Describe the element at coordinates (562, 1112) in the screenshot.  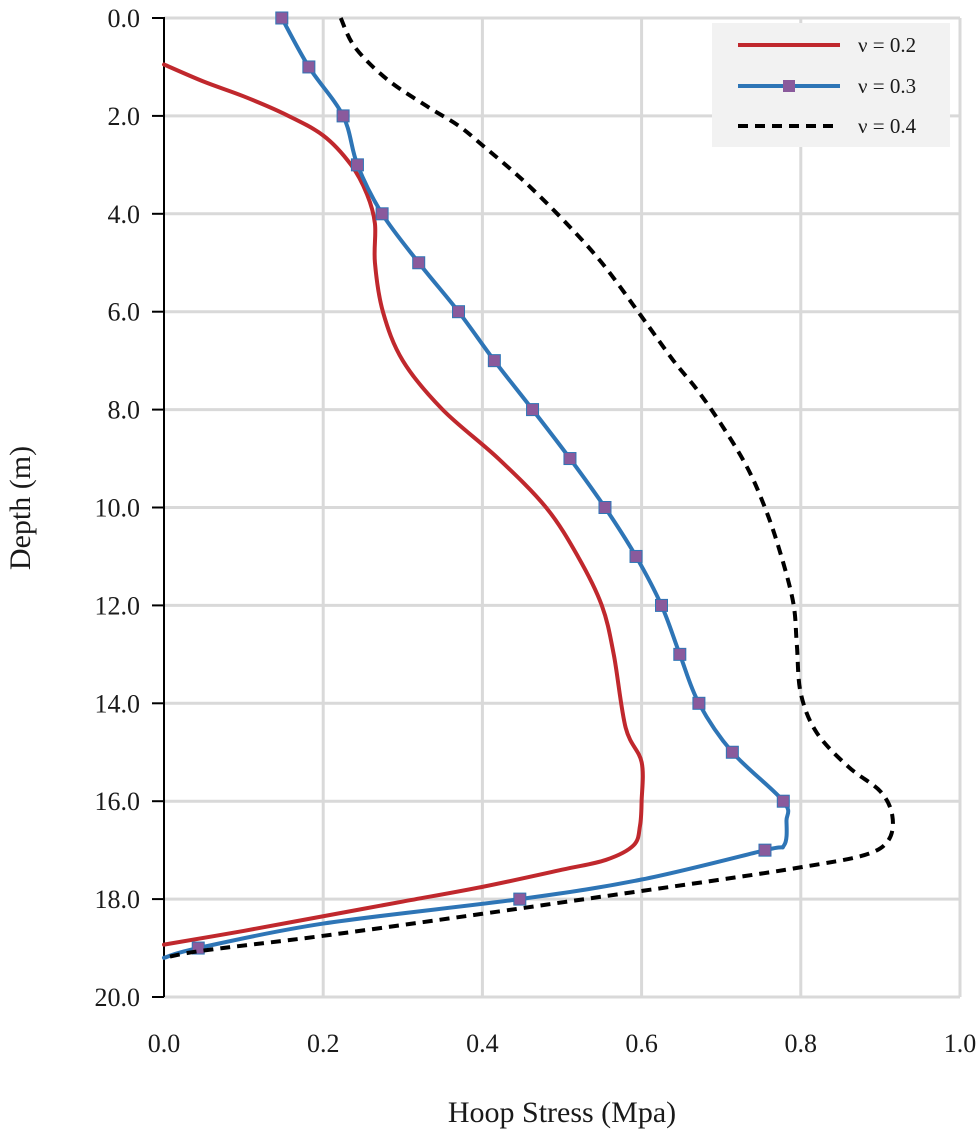
I see `x-axis-title: Hoop Stress (Mpa)` at that location.